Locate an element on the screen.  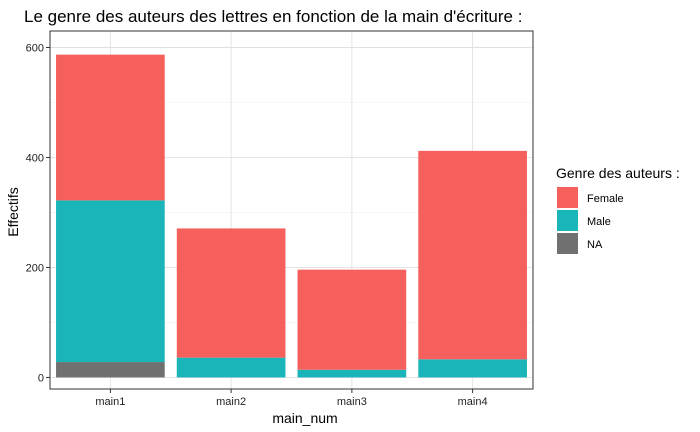
y-tick-label: 600 is located at coordinates (35, 48).